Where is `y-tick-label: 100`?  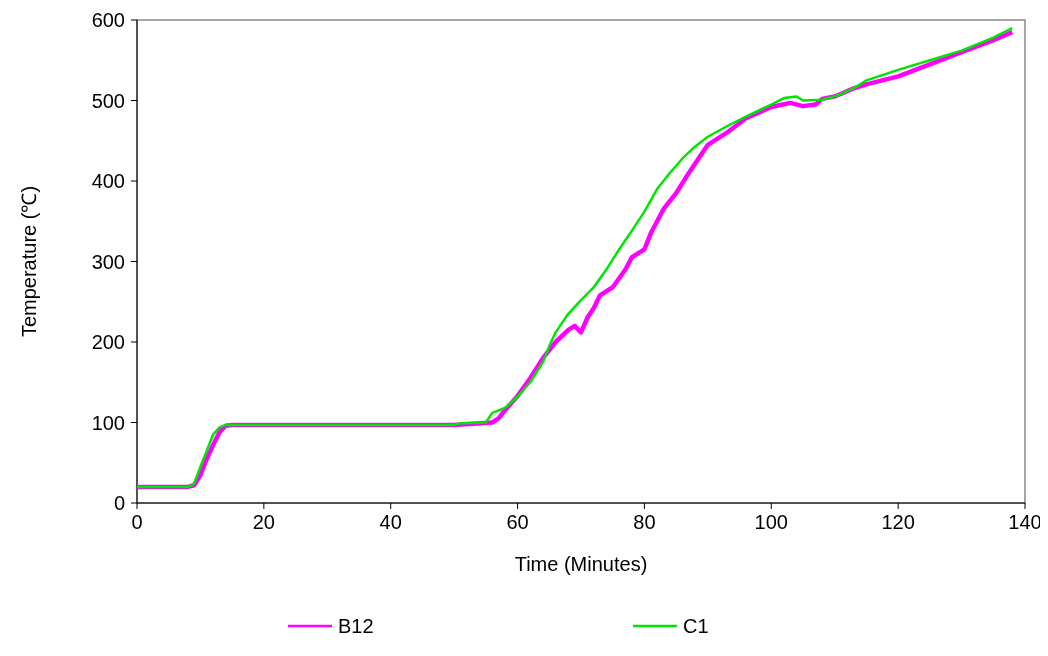
y-tick-label: 100 is located at coordinates (108, 422).